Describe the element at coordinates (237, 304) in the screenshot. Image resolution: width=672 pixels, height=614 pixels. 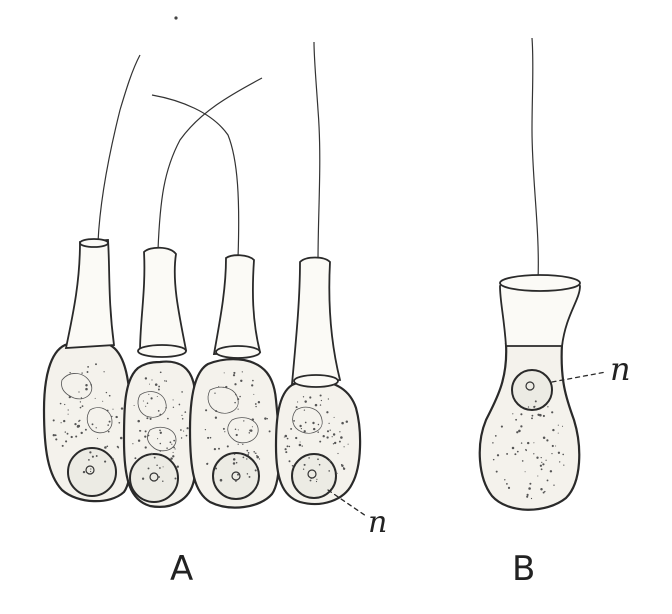
I see `cell-a3-collar` at that location.